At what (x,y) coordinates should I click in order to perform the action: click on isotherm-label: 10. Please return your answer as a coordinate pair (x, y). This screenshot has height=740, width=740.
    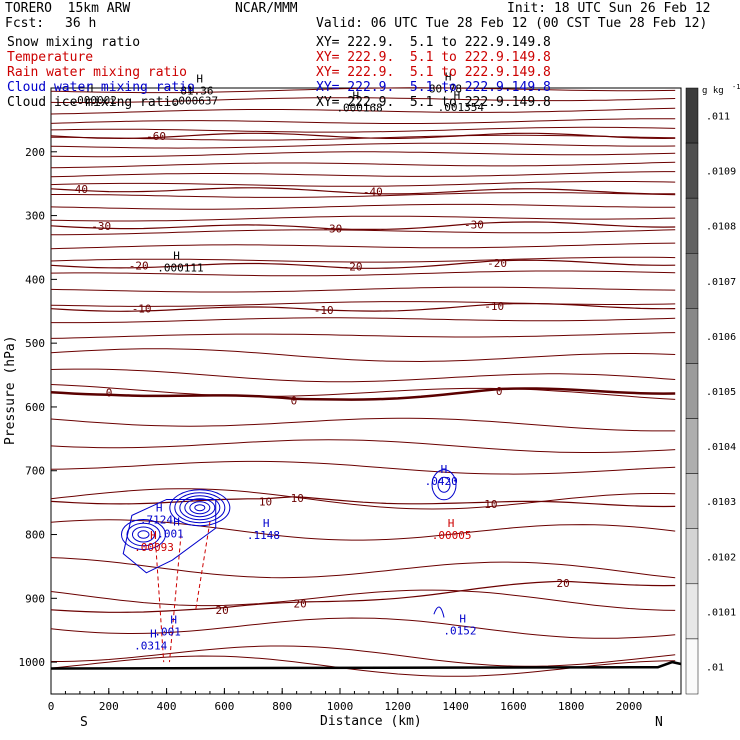
    Looking at the image, I should click on (265, 501).